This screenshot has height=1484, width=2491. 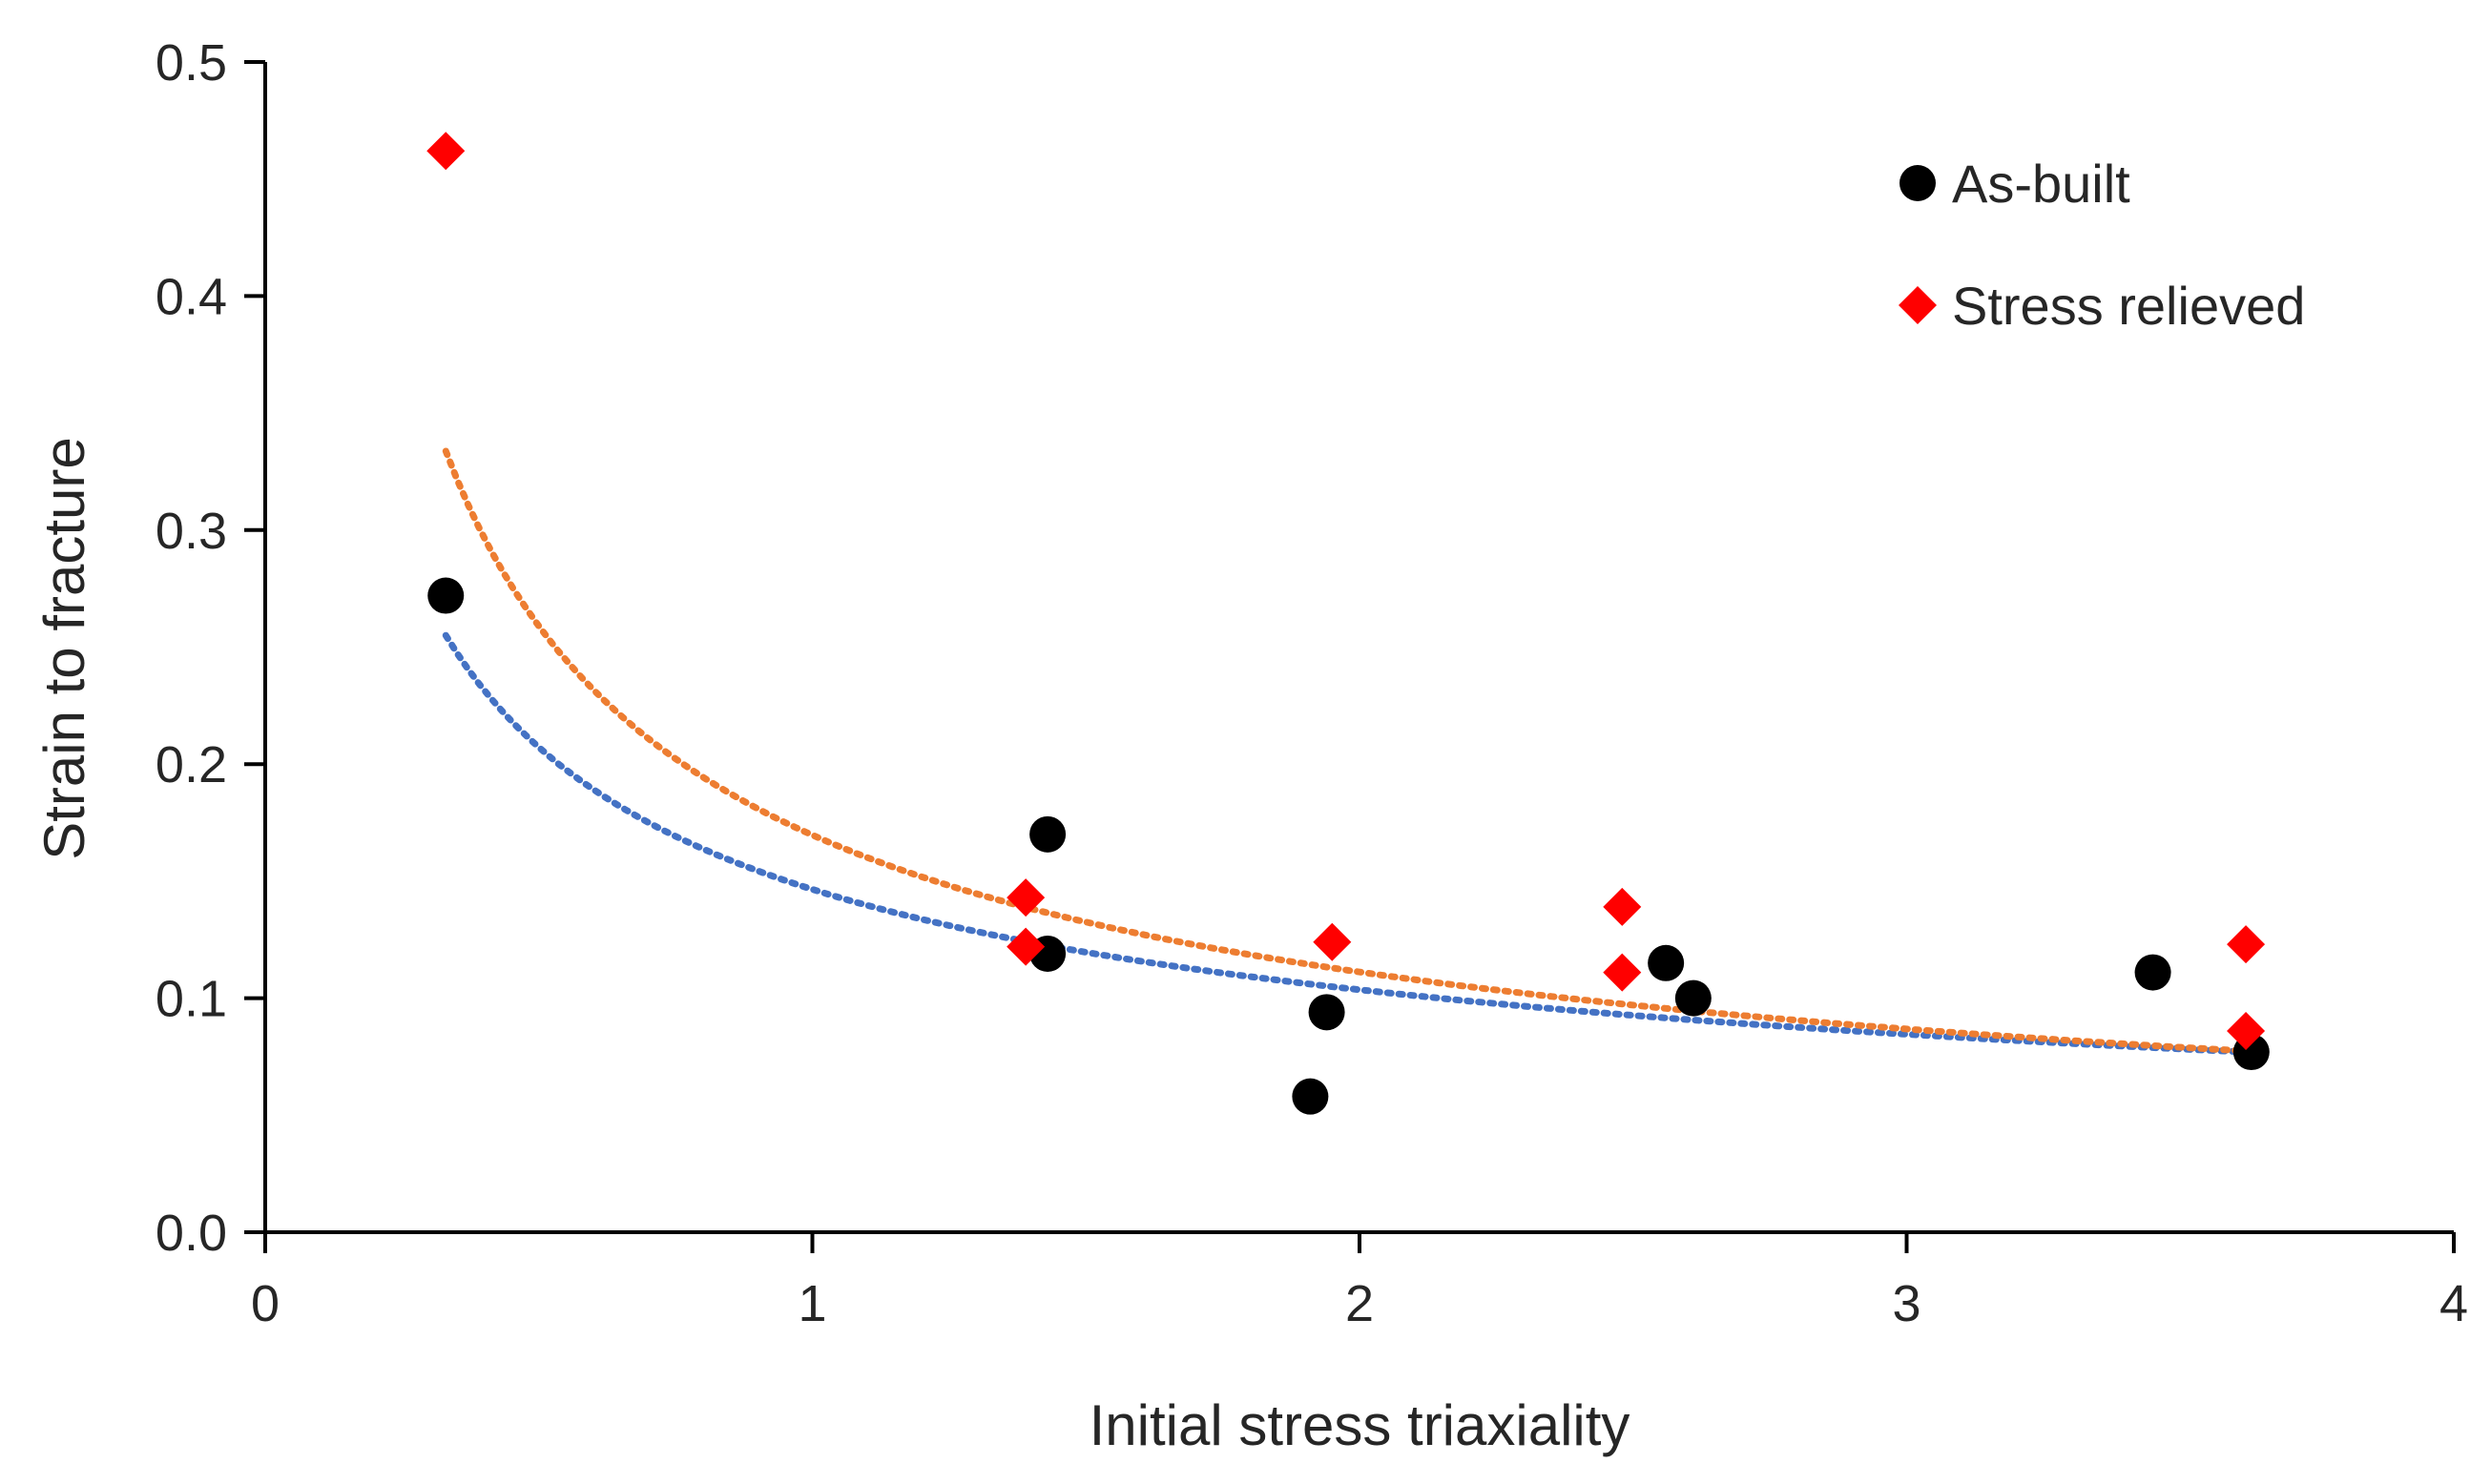 I want to click on x-tick-label: 3, so click(x=1906, y=1303).